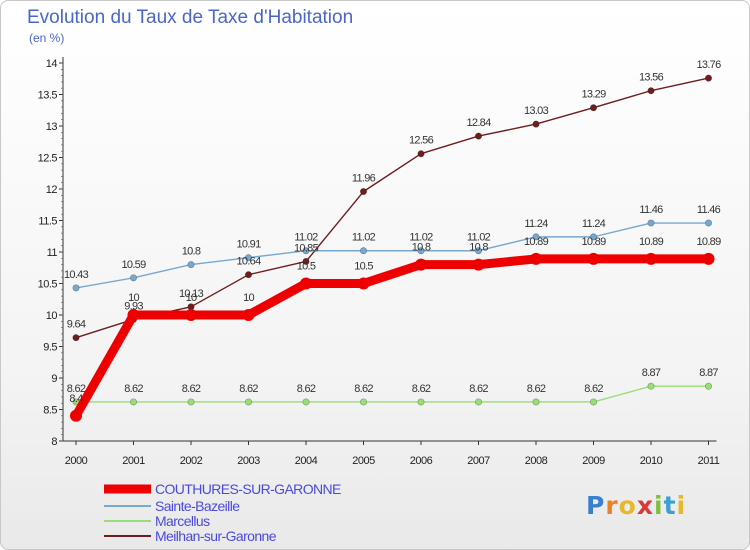 The width and height of the screenshot is (750, 550). Describe the element at coordinates (50, 411) in the screenshot. I see `y-tick-label: 8.5` at that location.